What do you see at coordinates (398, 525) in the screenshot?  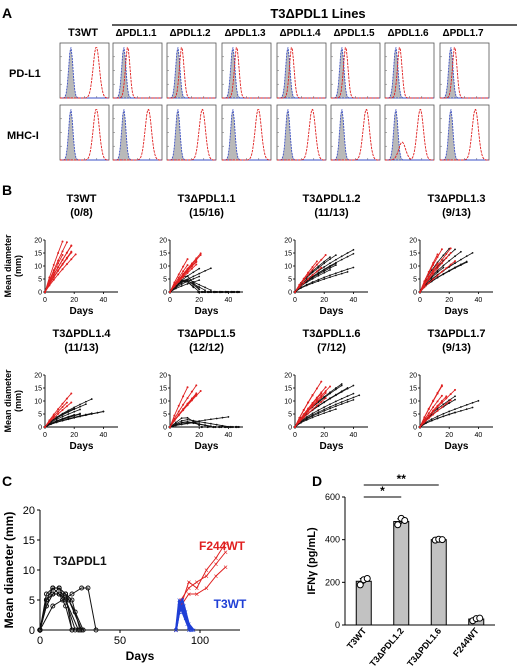 I see `data-point` at bounding box center [398, 525].